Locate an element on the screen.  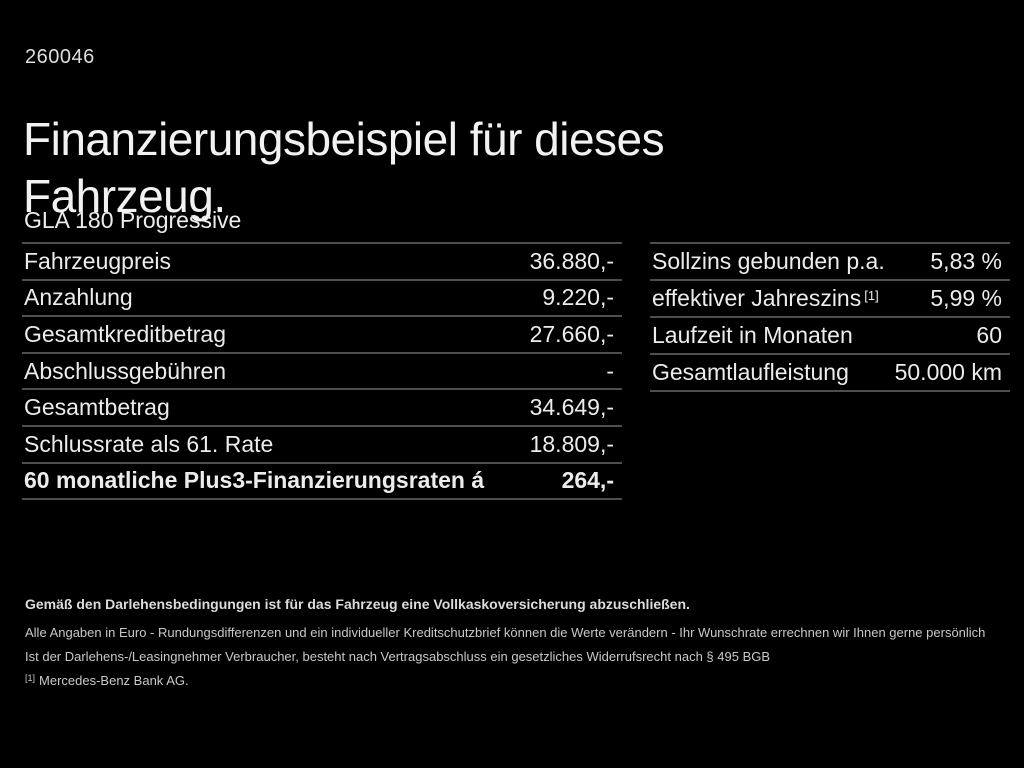
table-row-laufzeit: Laufzeit in Monaten 60 is located at coordinates (830, 334).